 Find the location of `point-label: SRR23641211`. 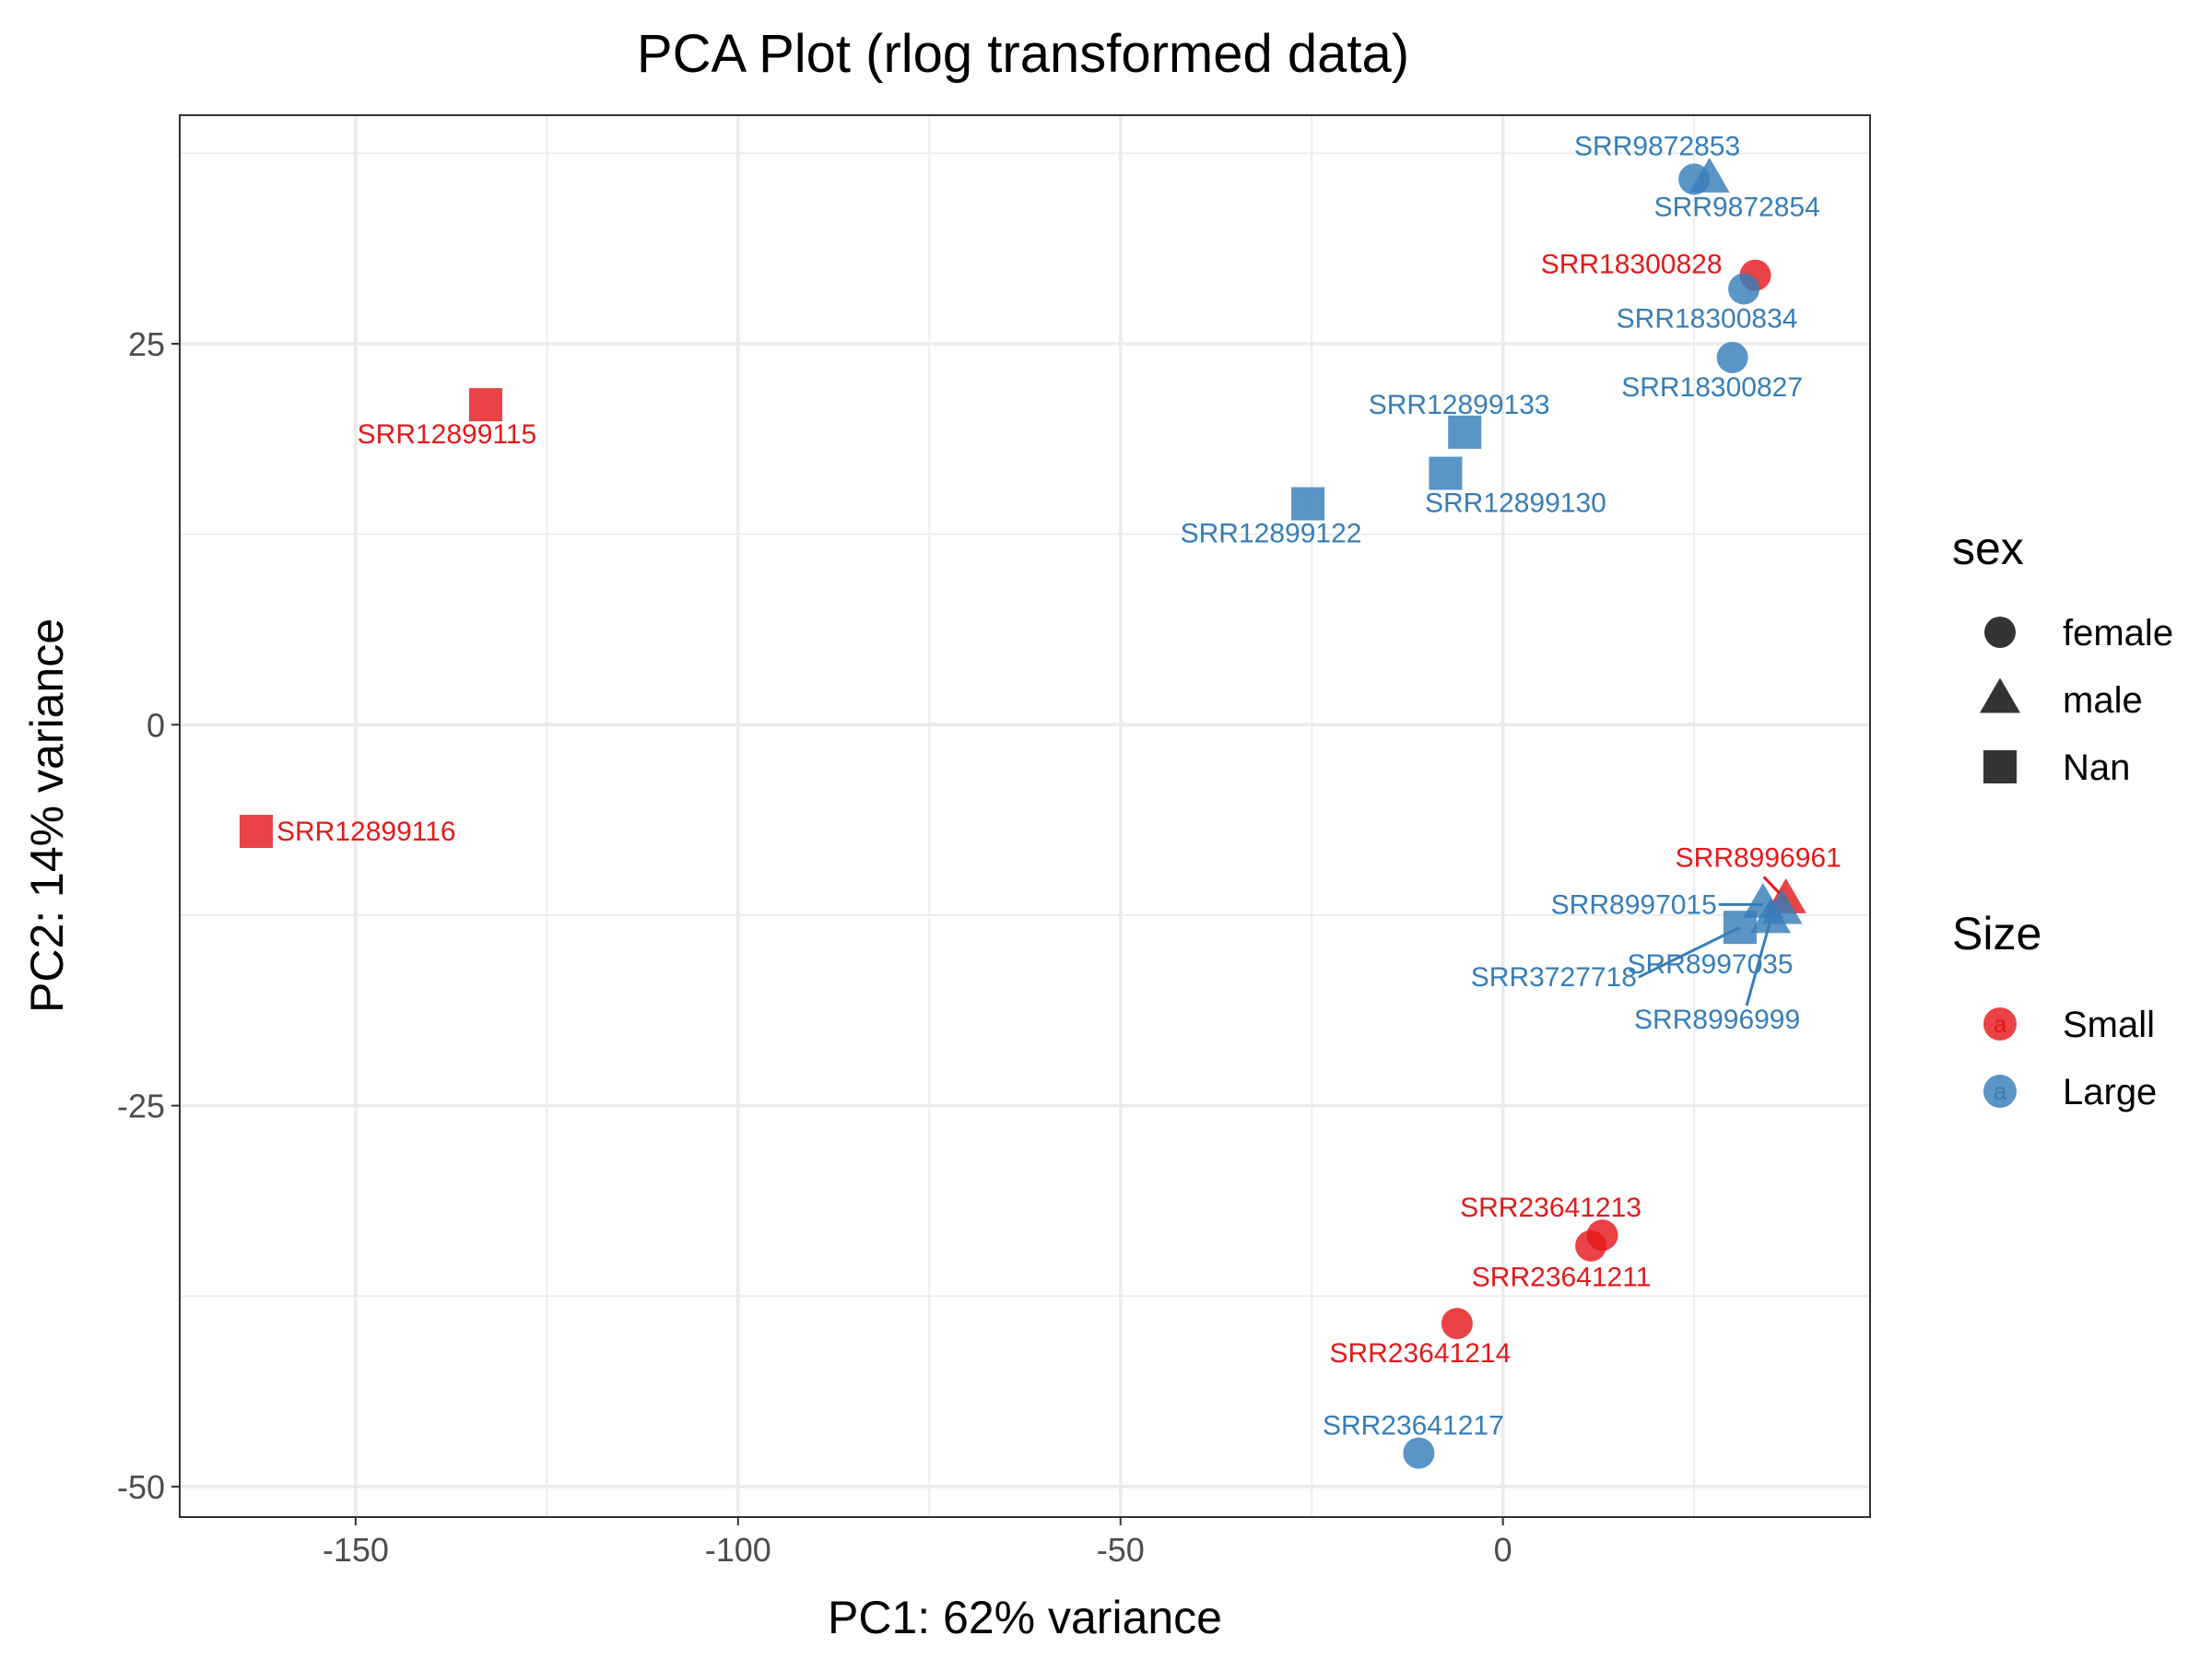

point-label: SRR23641211 is located at coordinates (1562, 1278).